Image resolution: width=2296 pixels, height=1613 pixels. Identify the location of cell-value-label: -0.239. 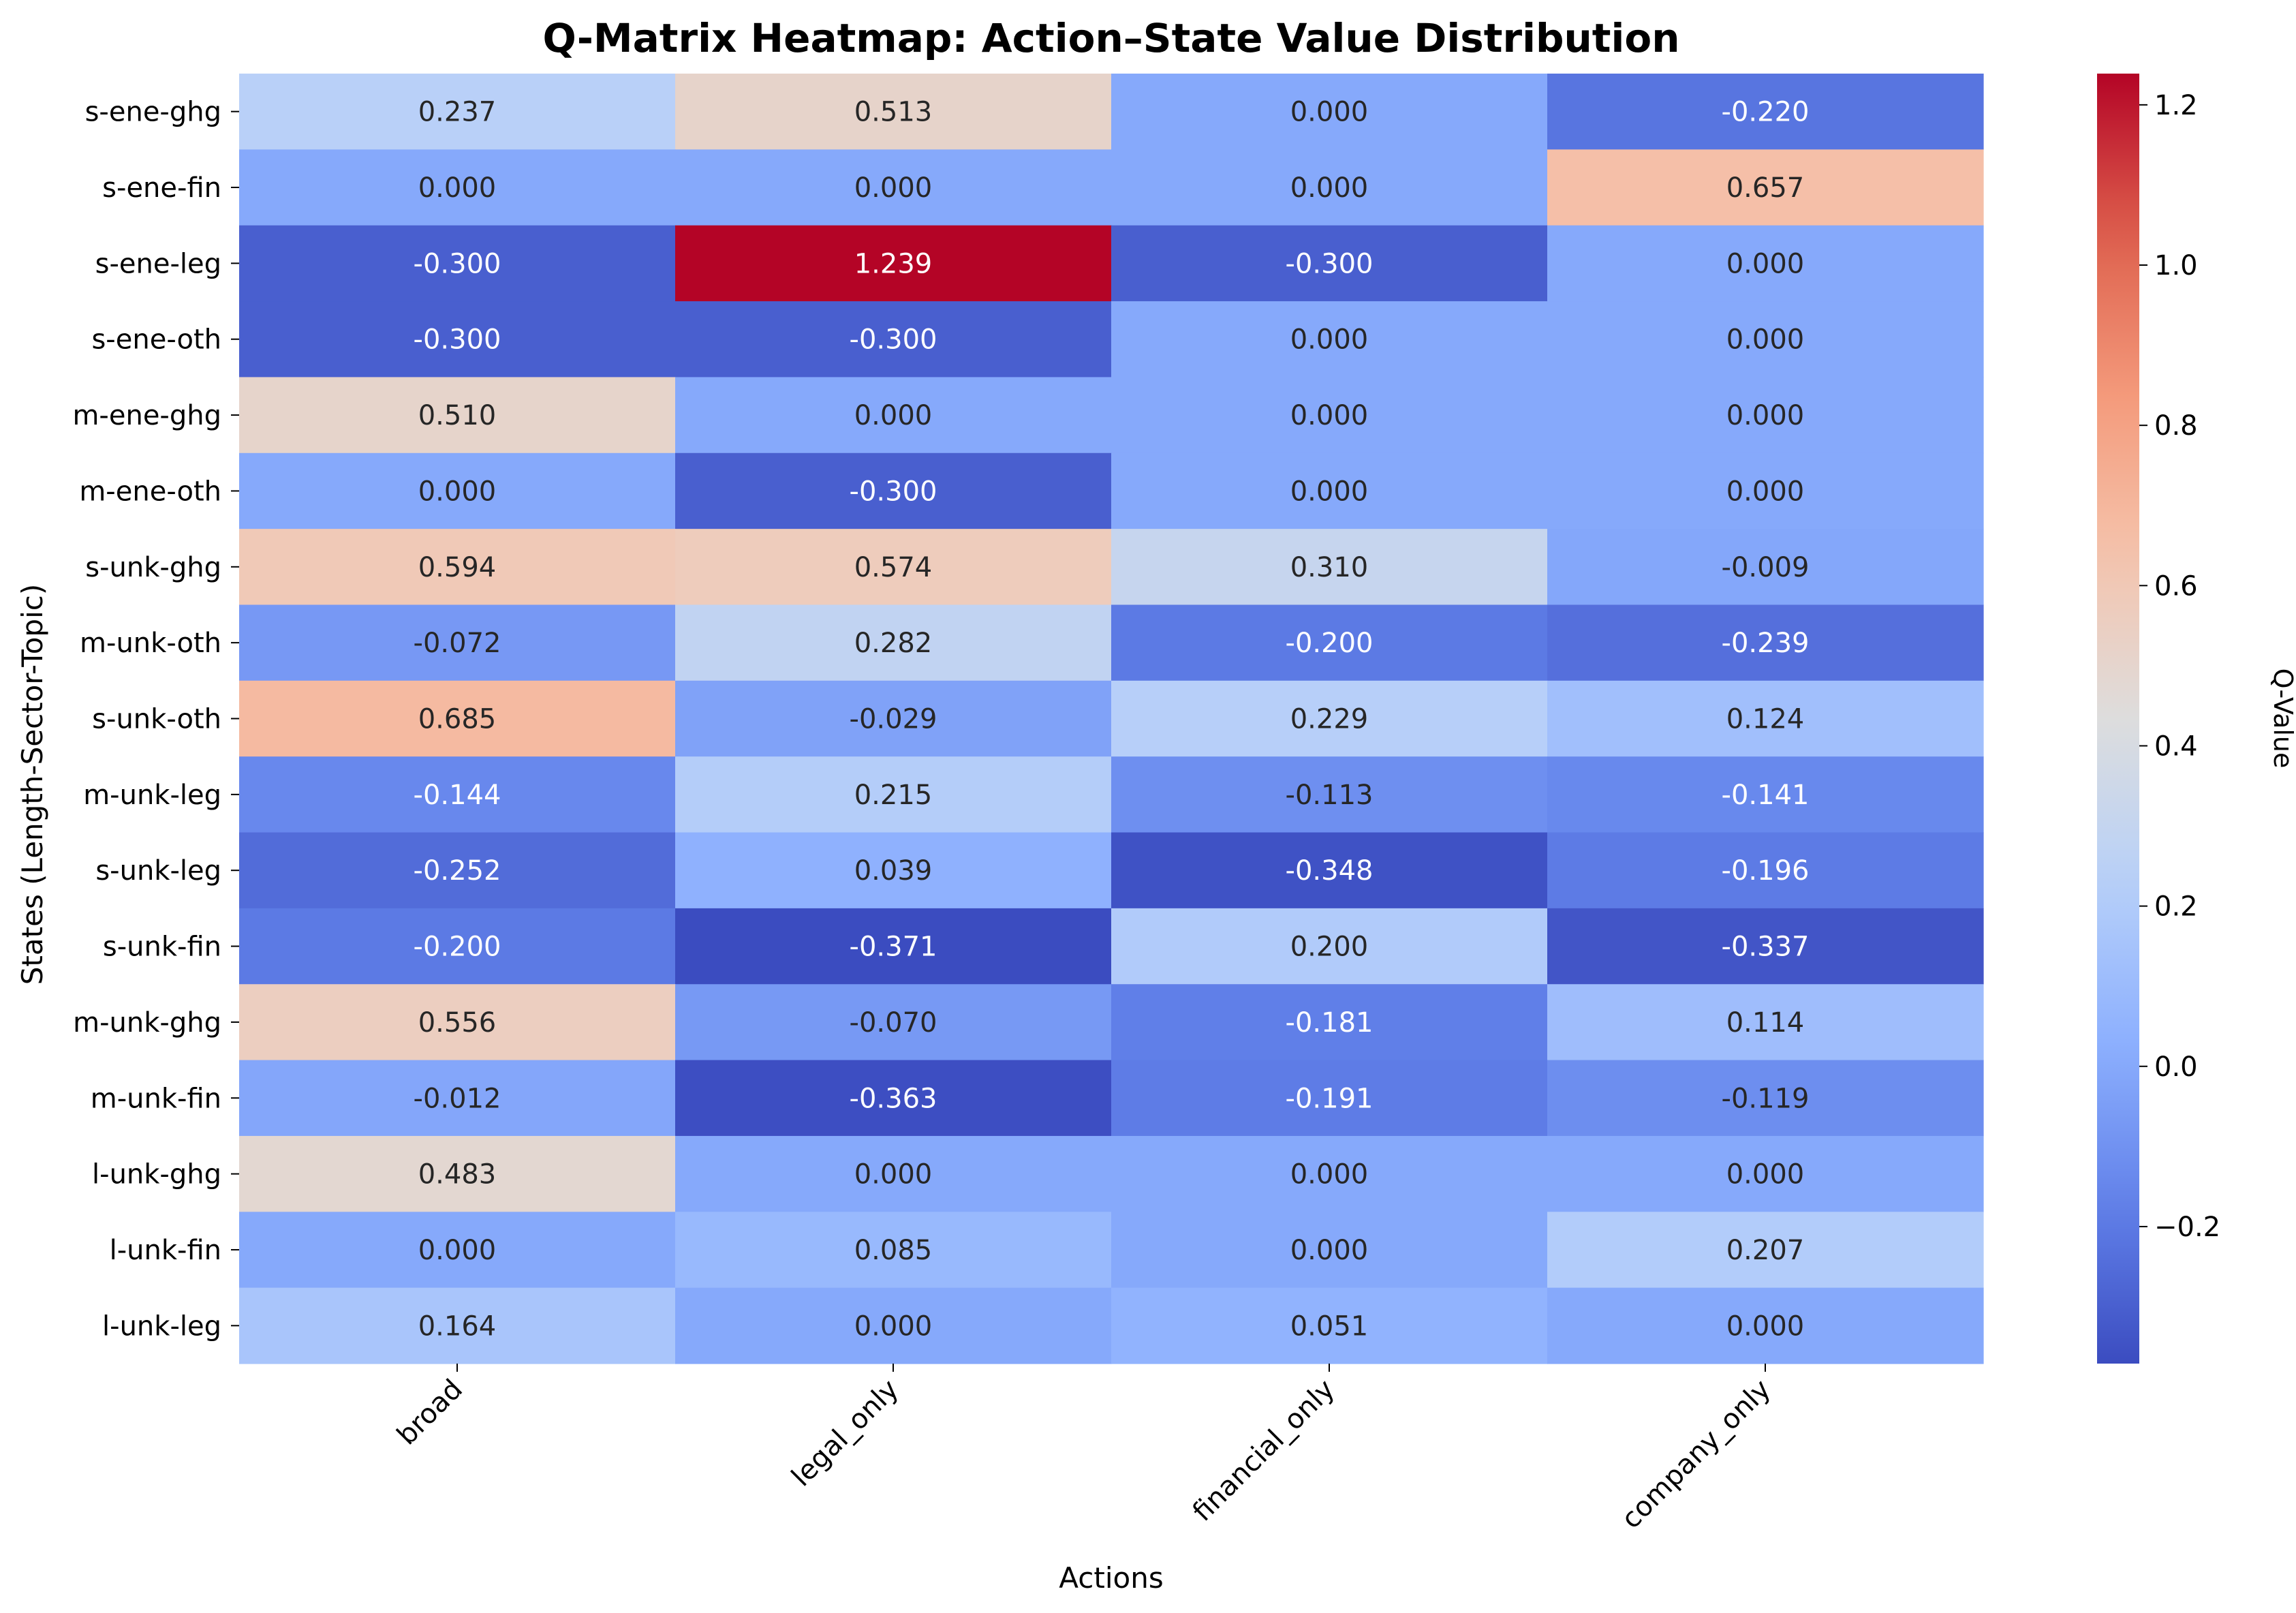
(1766, 643).